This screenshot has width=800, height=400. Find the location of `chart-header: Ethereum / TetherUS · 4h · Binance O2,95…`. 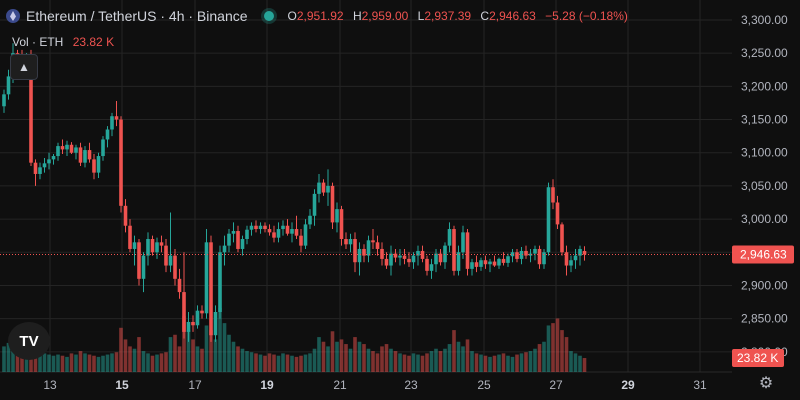

chart-header: Ethereum / TetherUS · 4h · Binance O2,95… is located at coordinates (317, 16).